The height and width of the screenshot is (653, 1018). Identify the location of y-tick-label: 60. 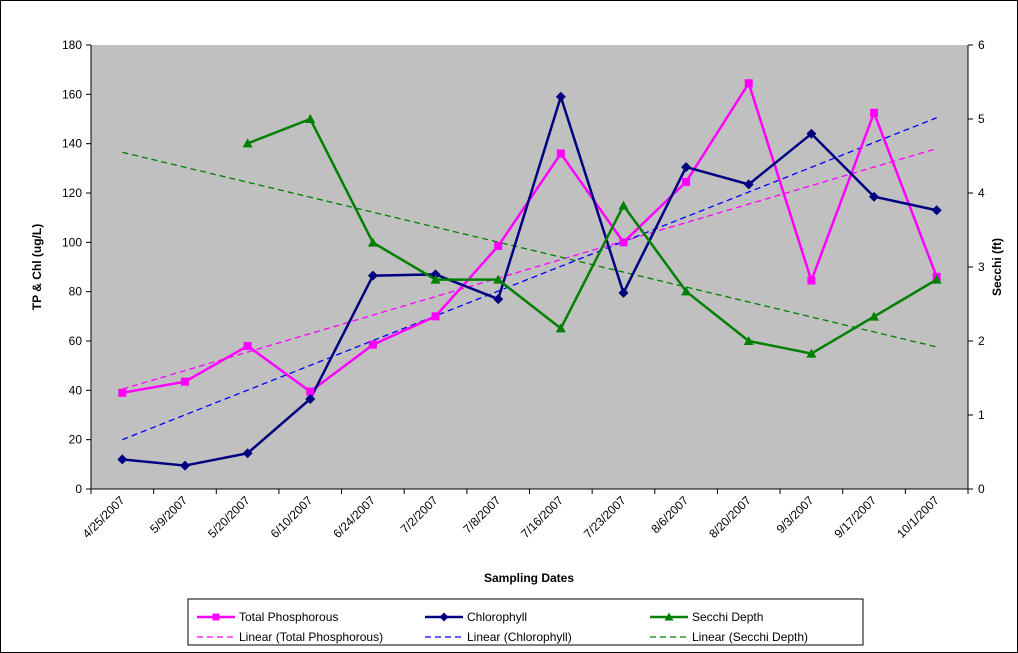
(76, 341).